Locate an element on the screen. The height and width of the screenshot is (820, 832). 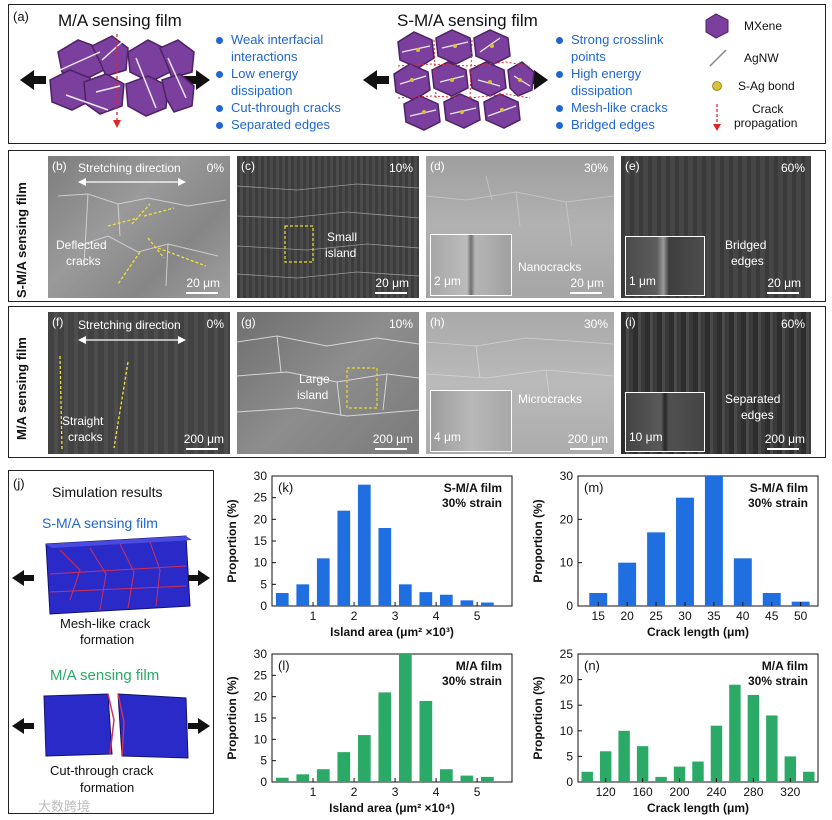
chart-xlabel: Crack length (μm) is located at coordinates (698, 632).